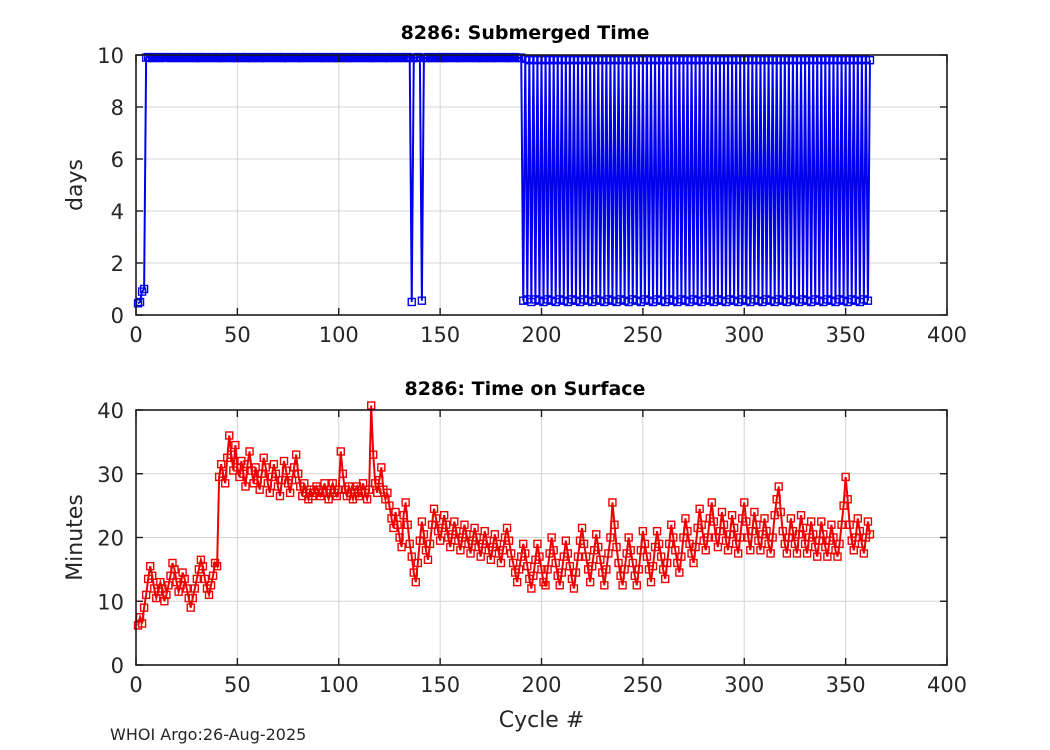 The width and height of the screenshot is (1050, 750). What do you see at coordinates (525, 389) in the screenshot?
I see `chart-title-time-on-surface: 8286: Time on Surface` at bounding box center [525, 389].